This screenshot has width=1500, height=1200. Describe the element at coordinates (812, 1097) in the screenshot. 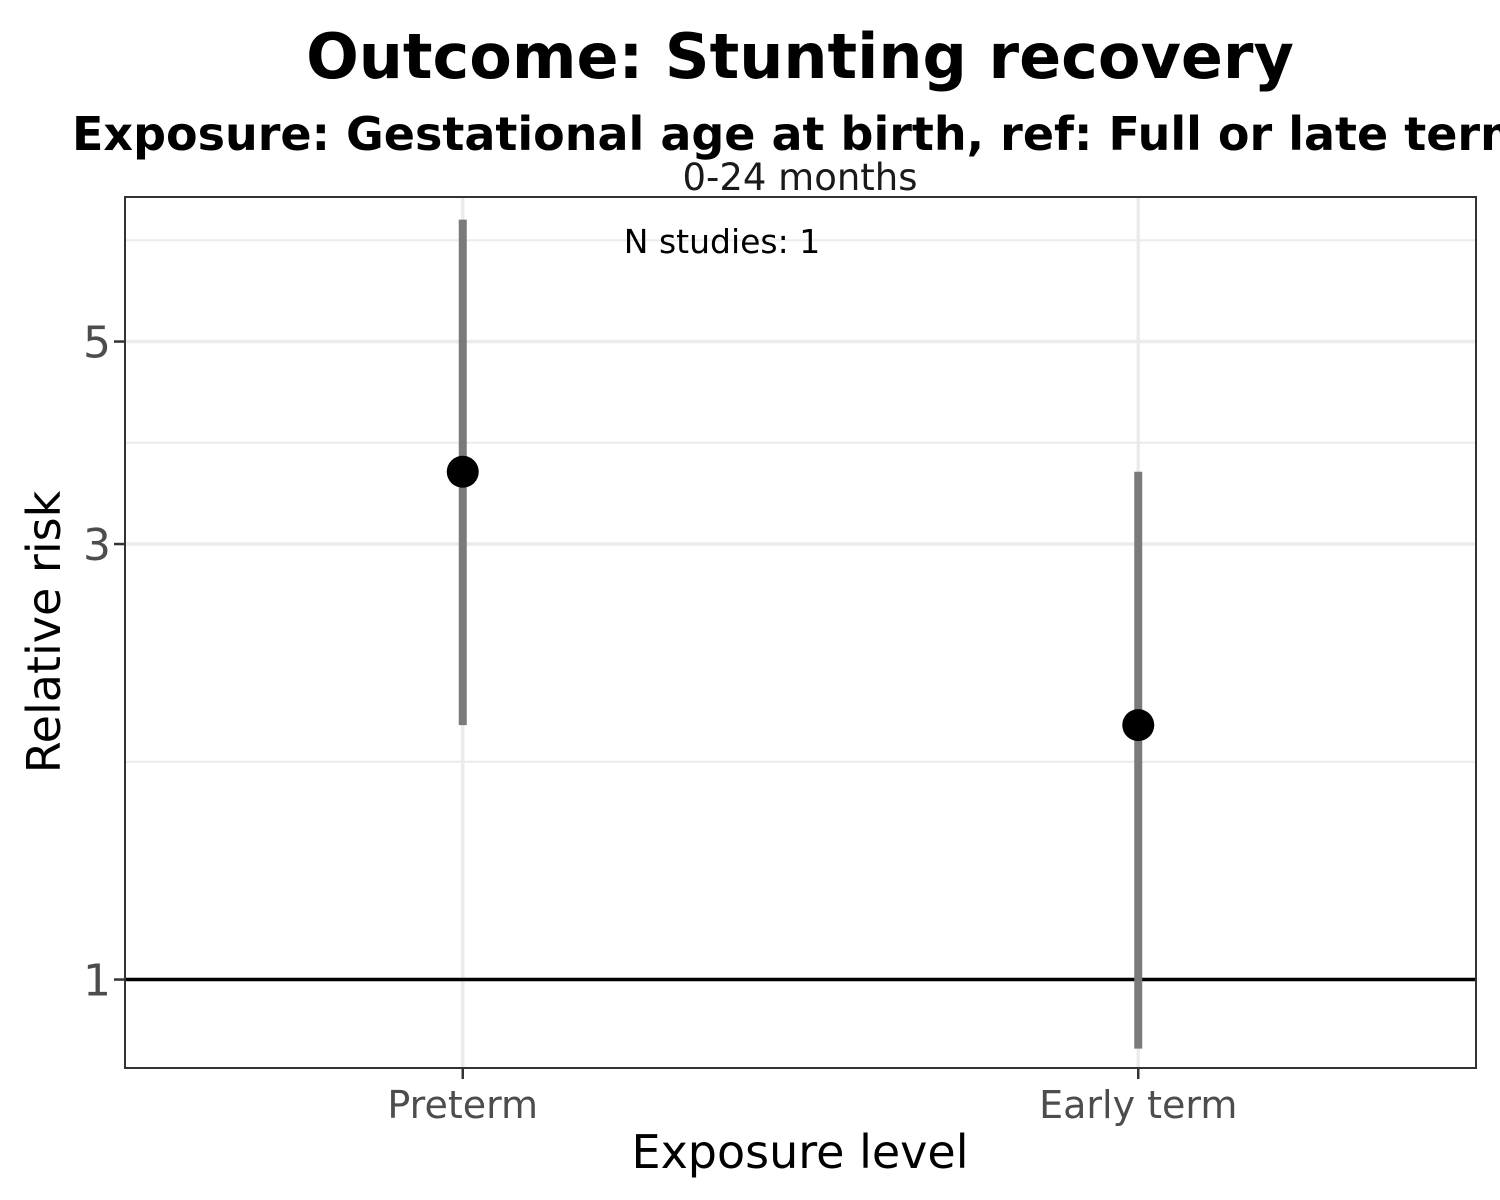

I see `x-axis-ticks: Preterm Early term` at that location.